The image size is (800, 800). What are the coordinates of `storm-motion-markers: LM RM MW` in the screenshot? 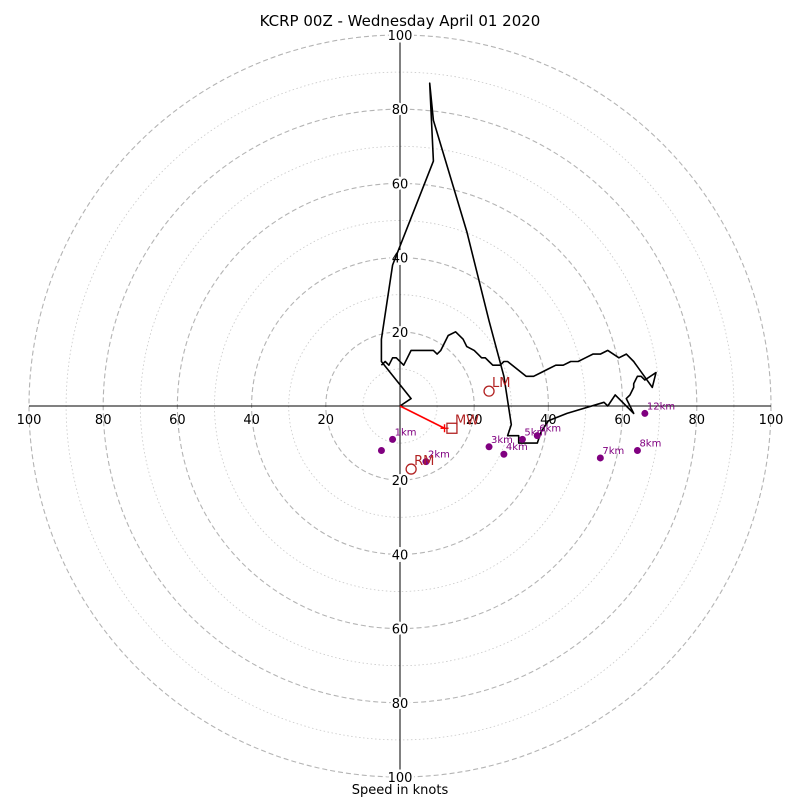 It's located at (458, 425).